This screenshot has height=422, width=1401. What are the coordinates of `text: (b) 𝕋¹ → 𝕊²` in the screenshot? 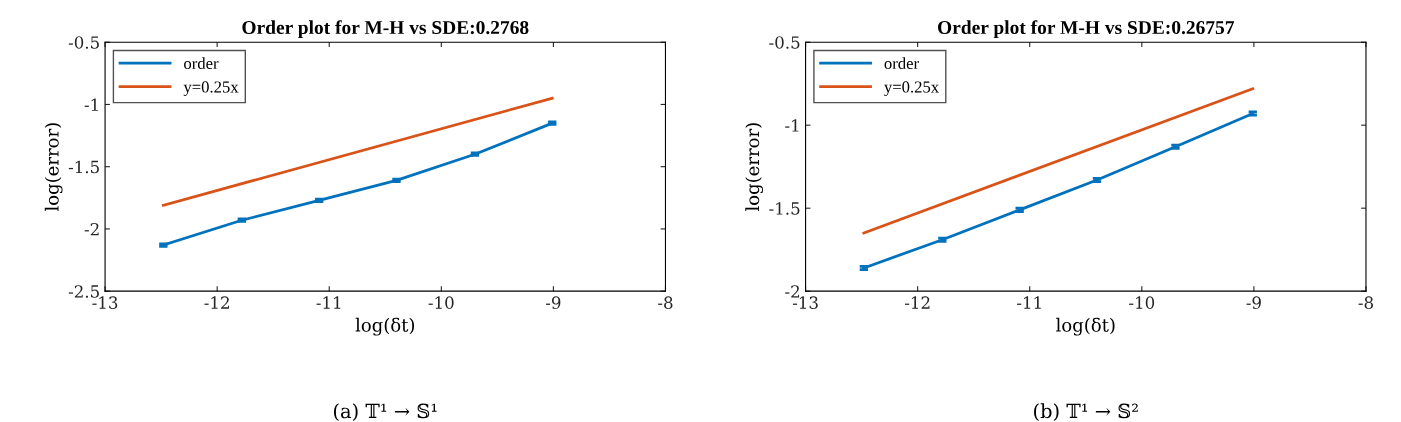 It's located at (1086, 412).